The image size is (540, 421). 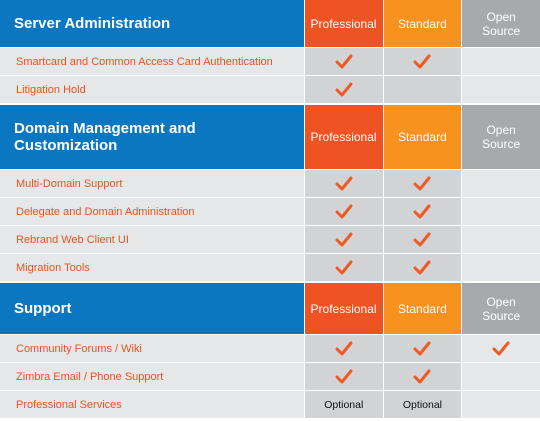 I want to click on feature-row: Zimbra Email / Phone Support, so click(x=270, y=376).